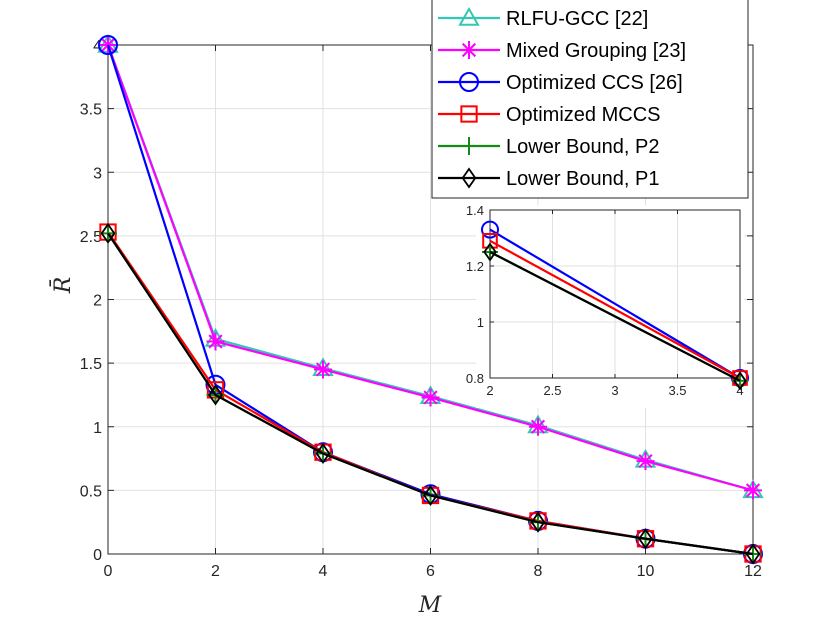 The height and width of the screenshot is (623, 830). Describe the element at coordinates (469, 50) in the screenshot. I see `legend-asterisk-marker` at that location.